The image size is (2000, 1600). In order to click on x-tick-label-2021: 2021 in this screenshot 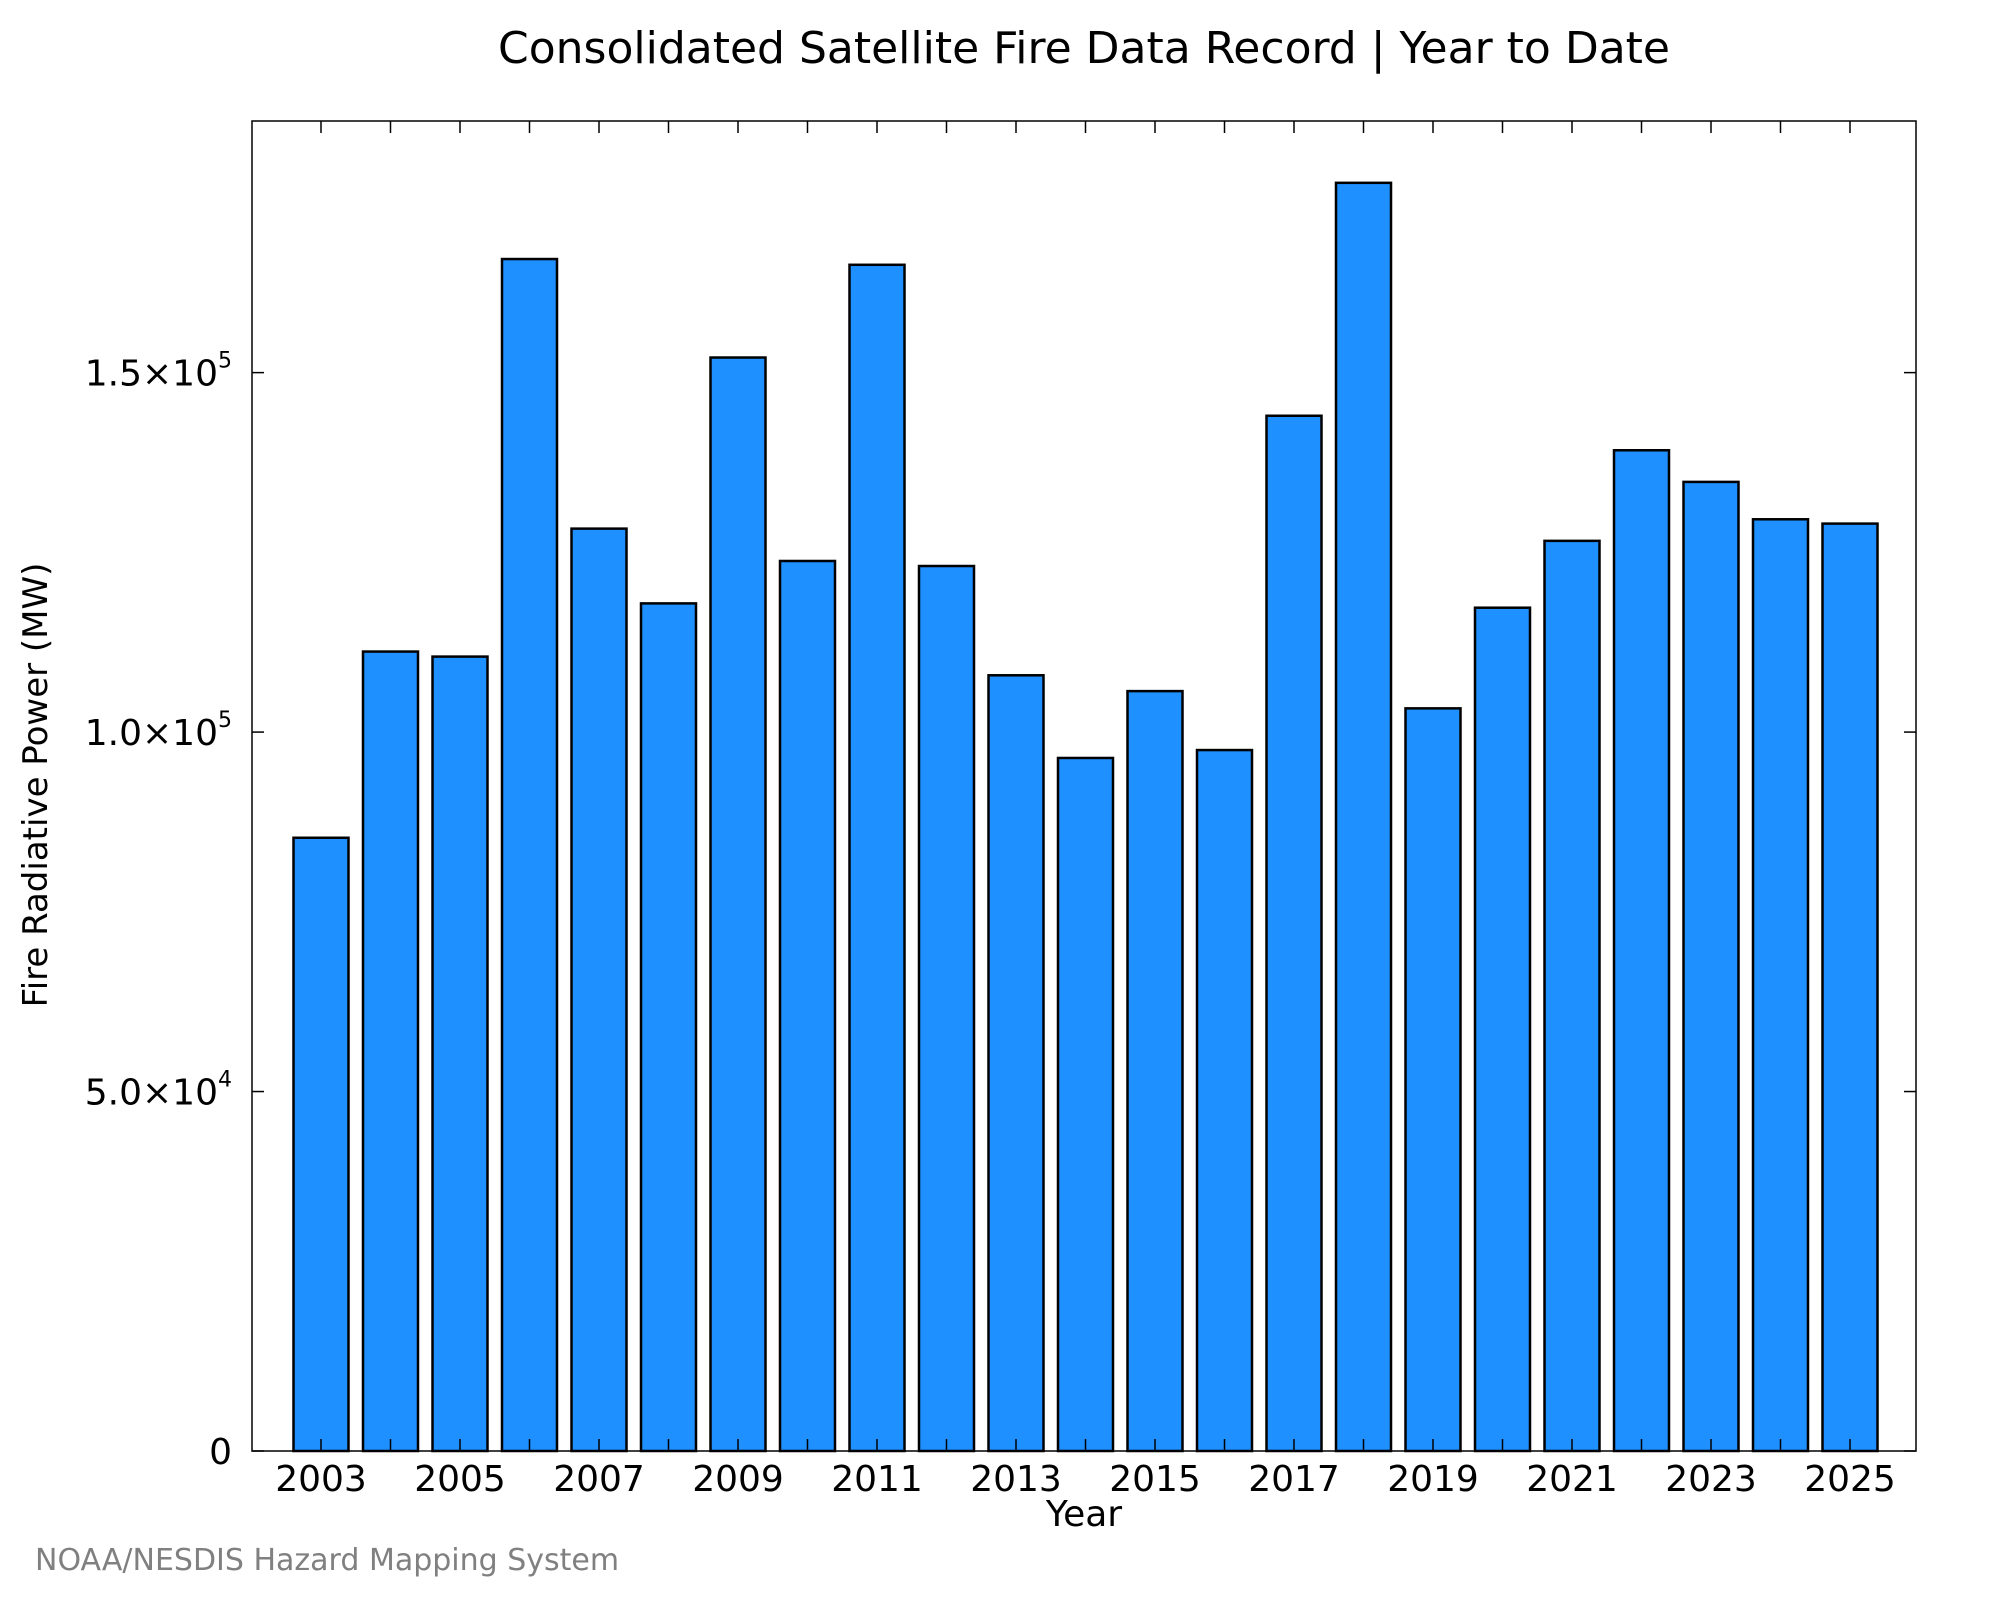, I will do `click(1572, 1479)`.